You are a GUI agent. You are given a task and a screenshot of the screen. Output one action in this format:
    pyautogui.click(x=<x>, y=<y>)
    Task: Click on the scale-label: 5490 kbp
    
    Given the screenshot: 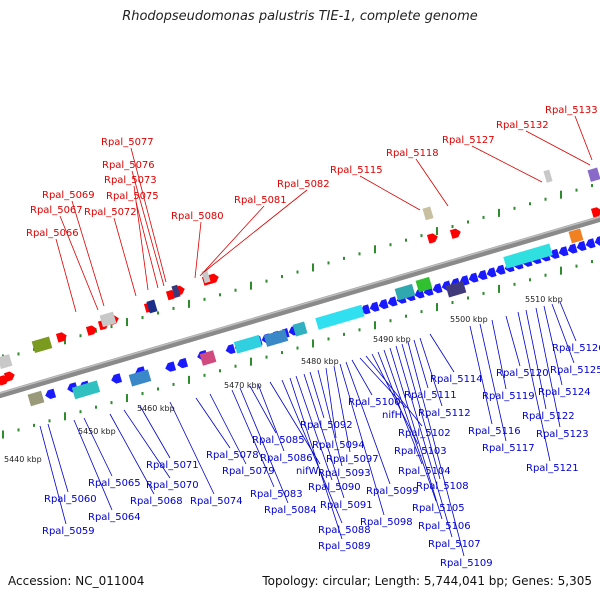 What is the action you would take?
    pyautogui.click(x=392, y=339)
    